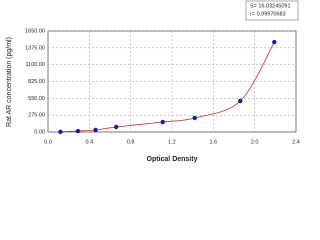 The image size is (320, 240). I want to click on x-axis-title: Optical Density, so click(172, 159).